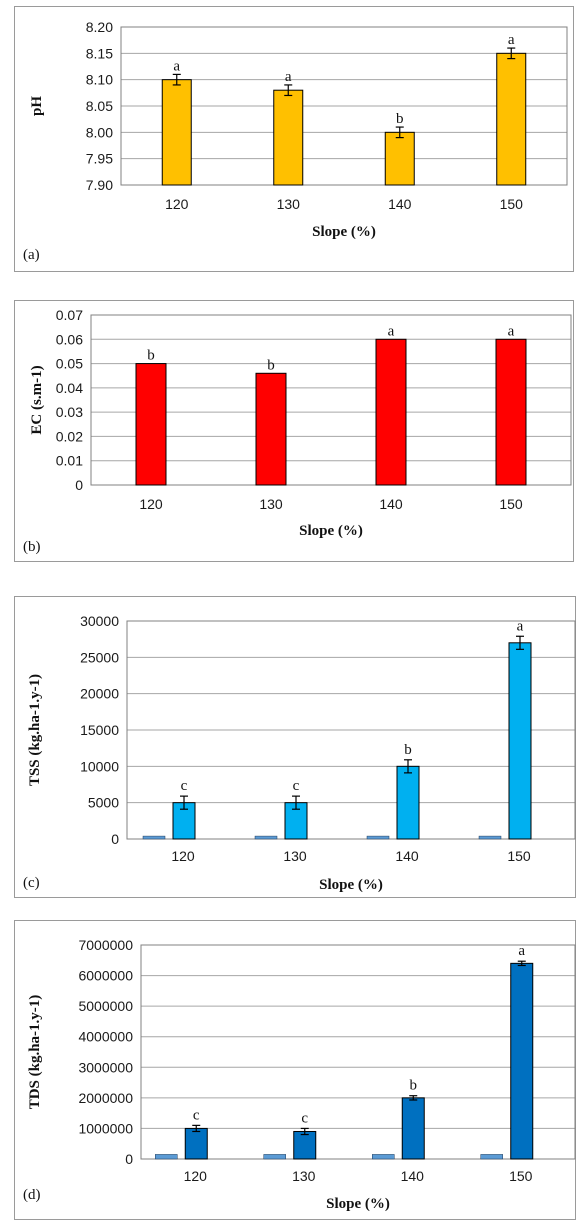 This screenshot has height=1221, width=580. Describe the element at coordinates (304, 1176) in the screenshot. I see `x-tick-label-d: 130` at that location.